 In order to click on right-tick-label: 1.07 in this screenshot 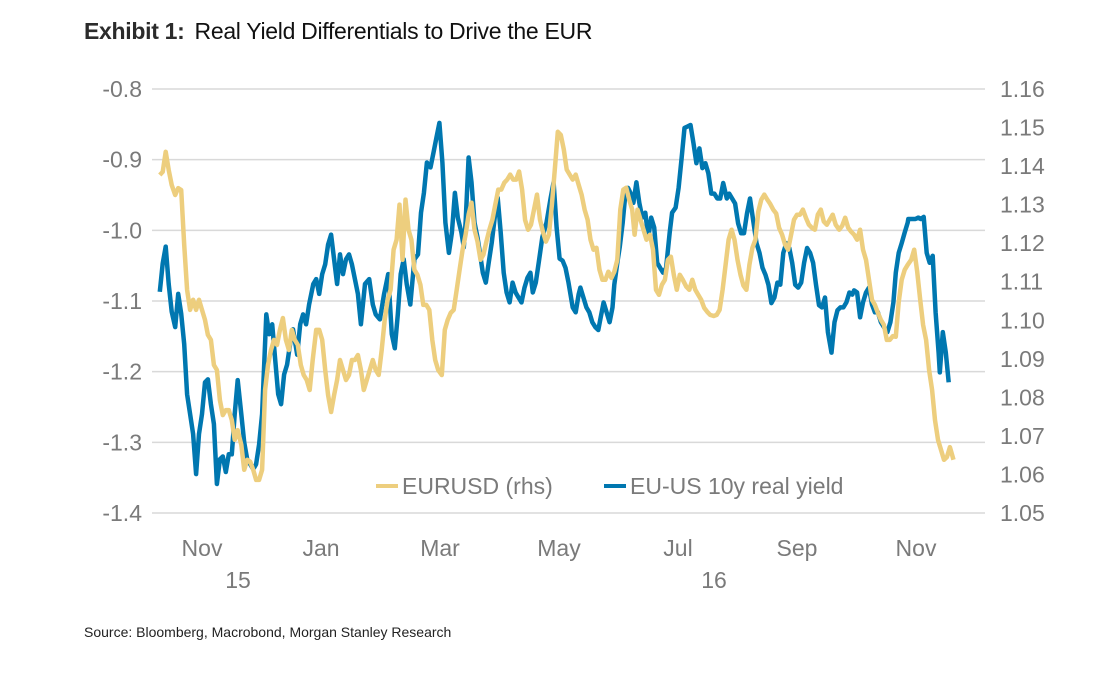, I will do `click(1022, 436)`.